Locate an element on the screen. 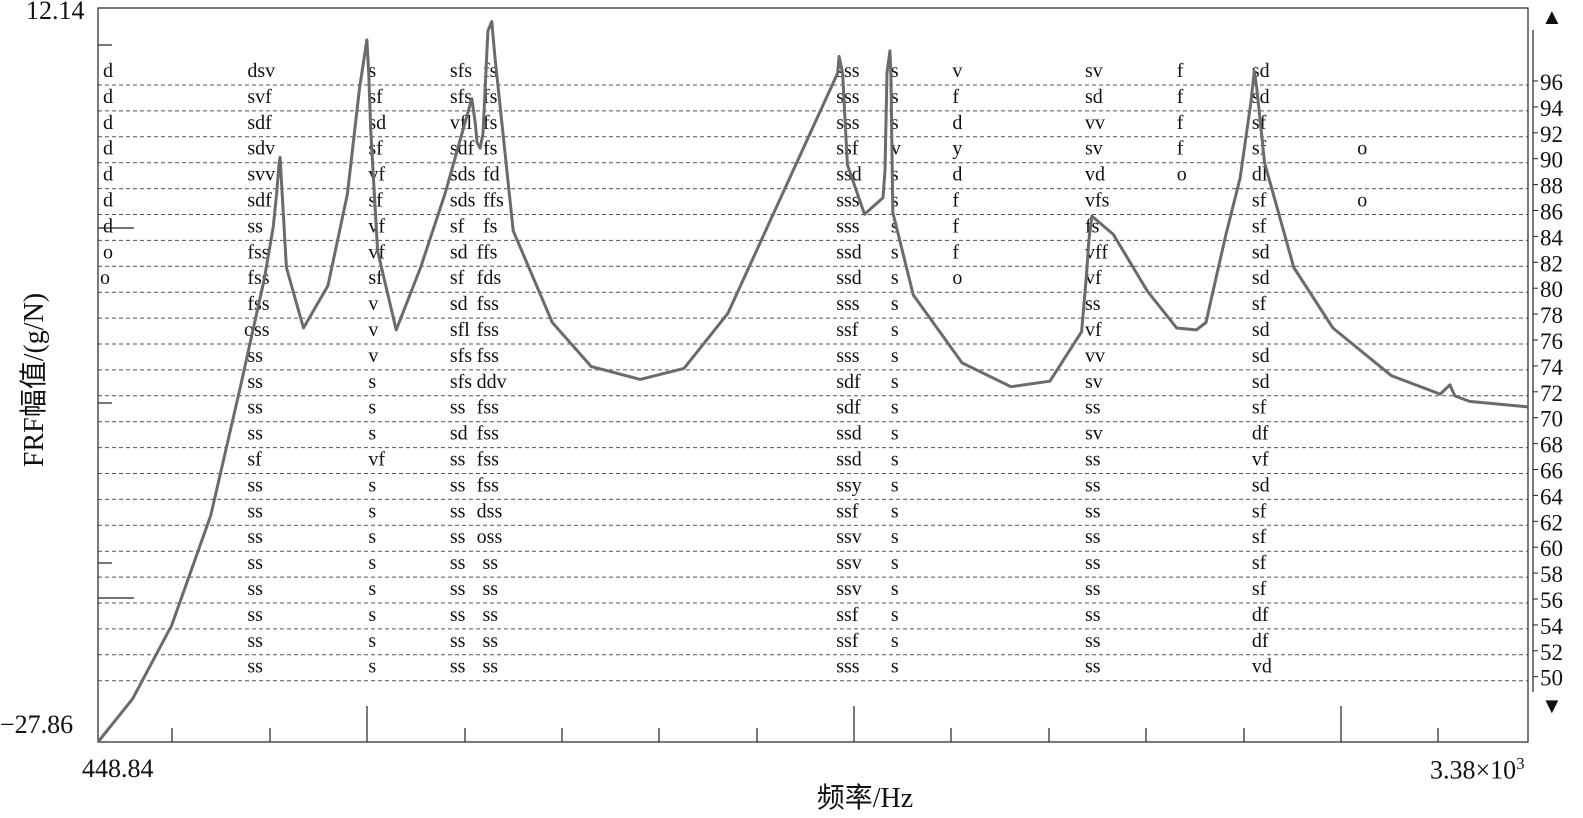  right-scale-label: 78 is located at coordinates (1551, 315).